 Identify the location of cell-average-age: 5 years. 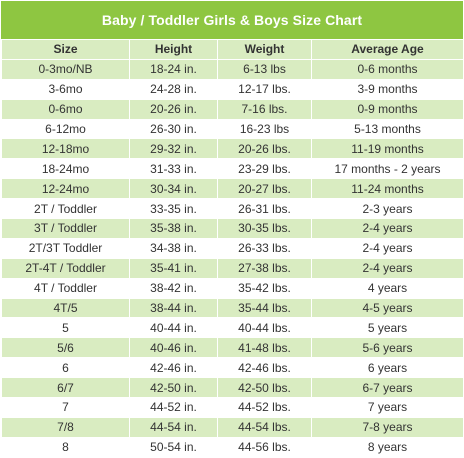
(387, 328).